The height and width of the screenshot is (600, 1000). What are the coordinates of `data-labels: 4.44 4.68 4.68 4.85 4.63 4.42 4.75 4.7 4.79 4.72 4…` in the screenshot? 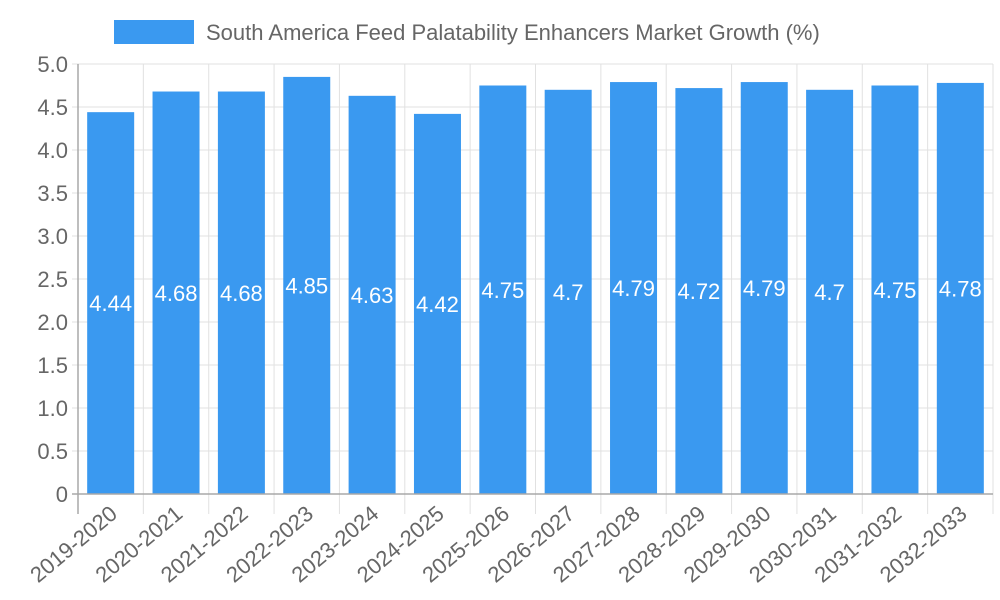 It's located at (535, 294).